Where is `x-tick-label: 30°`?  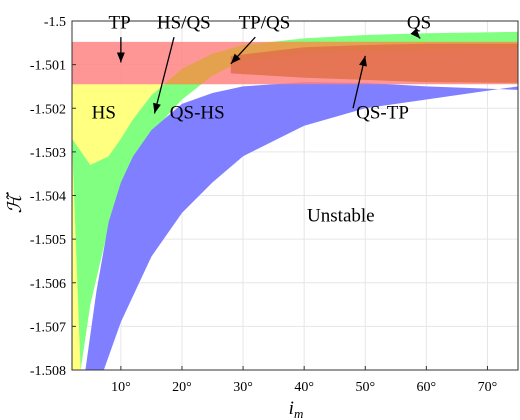 x-tick-label: 30° is located at coordinates (243, 387).